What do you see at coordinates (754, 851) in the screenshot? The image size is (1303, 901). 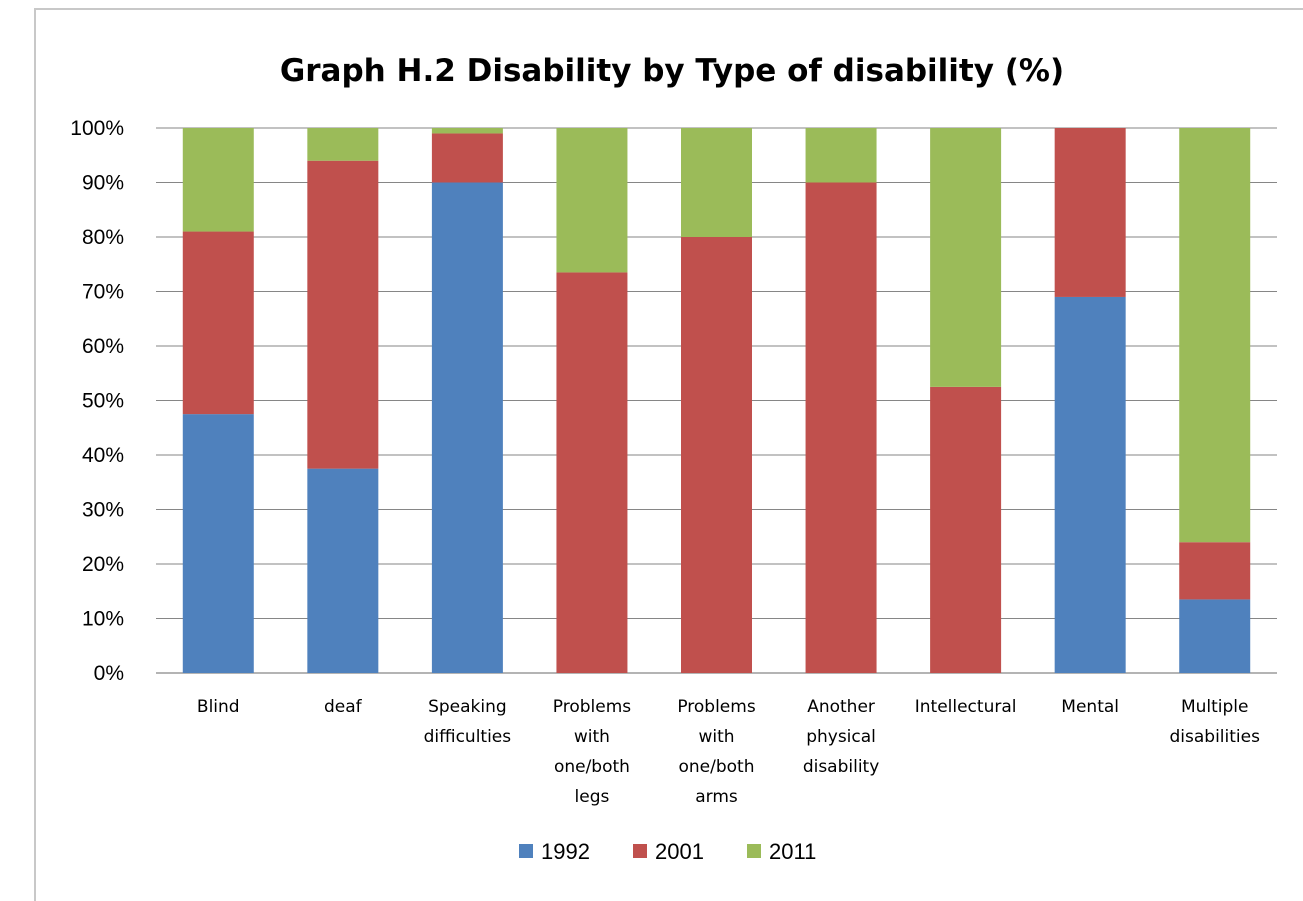 I see `legend-swatch-2011` at bounding box center [754, 851].